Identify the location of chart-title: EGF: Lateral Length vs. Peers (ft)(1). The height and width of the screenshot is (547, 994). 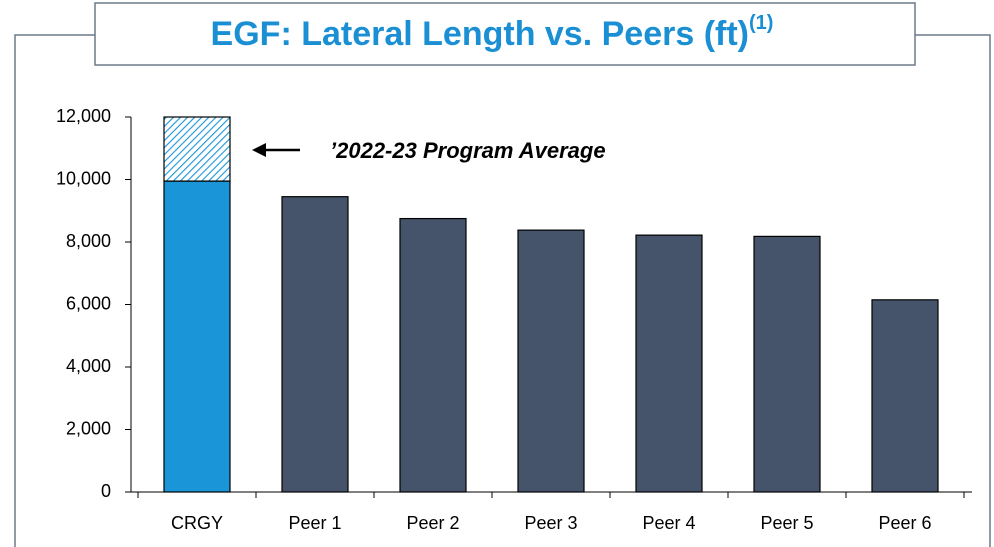
(492, 32).